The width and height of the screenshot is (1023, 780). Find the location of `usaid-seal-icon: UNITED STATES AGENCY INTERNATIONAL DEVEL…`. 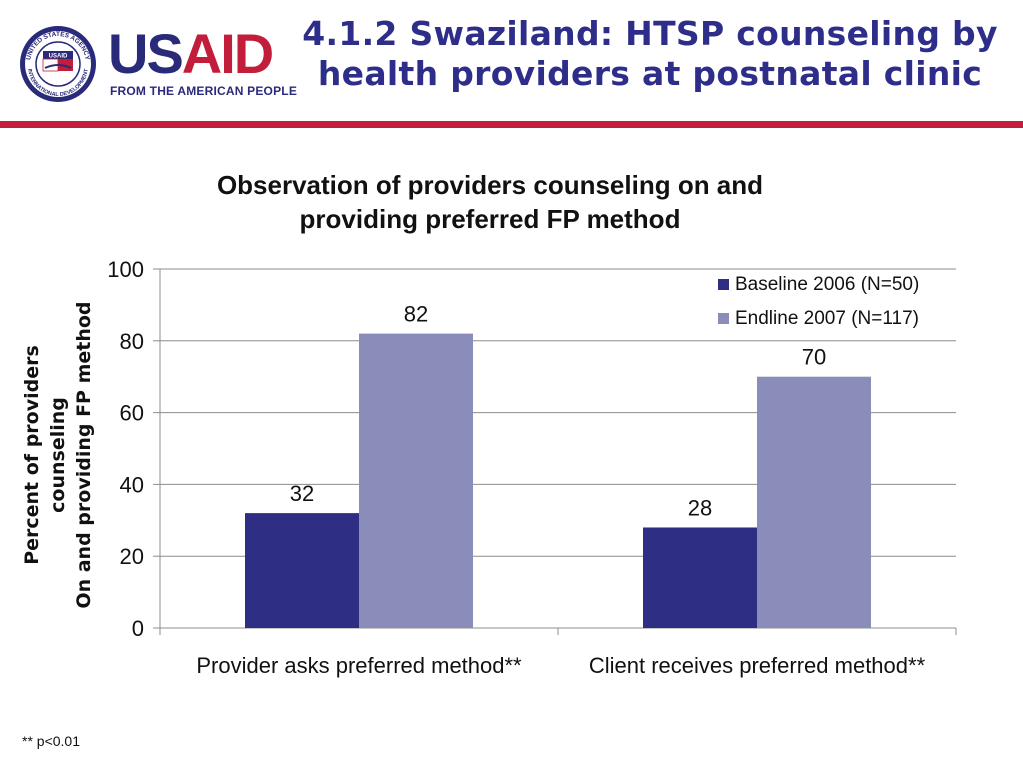

usaid-seal-icon: UNITED STATES AGENCY INTERNATIONAL DEVEL… is located at coordinates (58, 64).